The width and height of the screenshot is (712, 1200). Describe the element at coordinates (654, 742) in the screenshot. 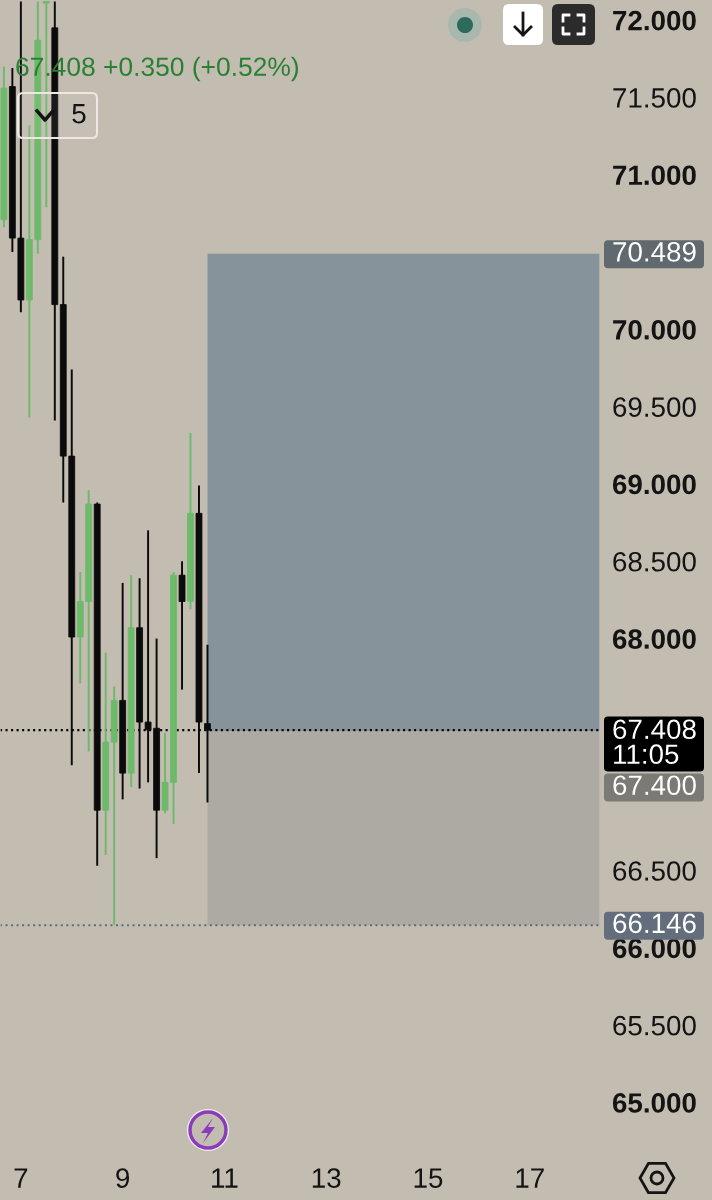

I see `ref-line-label: 67.408 11:05` at that location.